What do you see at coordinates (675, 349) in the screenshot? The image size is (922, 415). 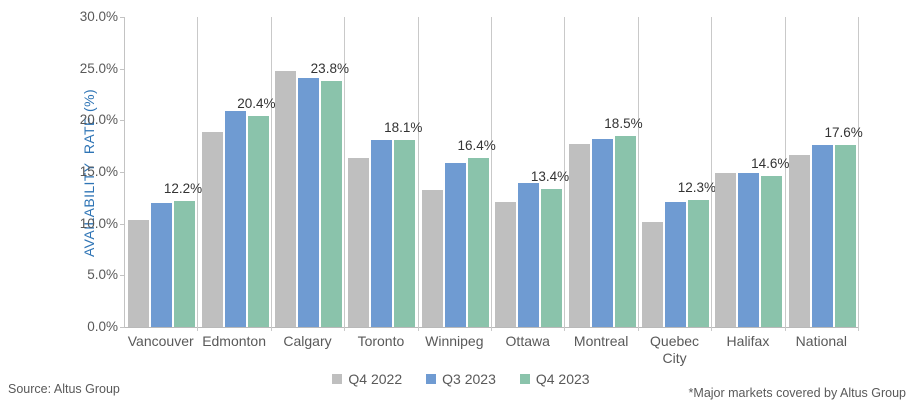 I see `x-axis-label: Quebec City` at bounding box center [675, 349].